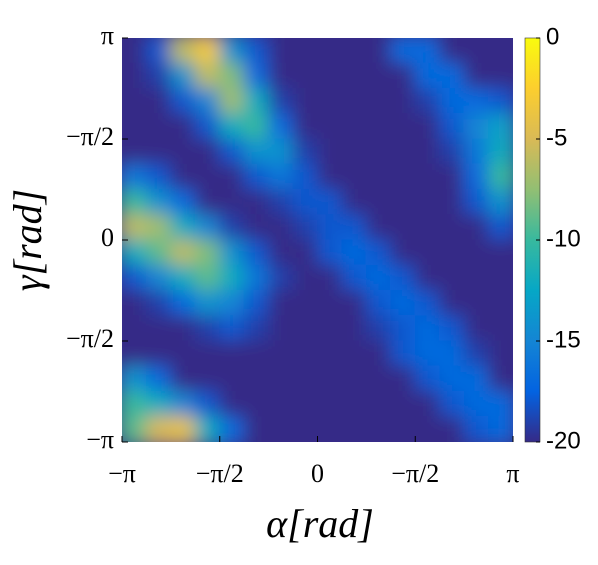 The height and width of the screenshot is (565, 598). What do you see at coordinates (563, 238) in the screenshot?
I see `colorbar-tick-label: -10` at bounding box center [563, 238].